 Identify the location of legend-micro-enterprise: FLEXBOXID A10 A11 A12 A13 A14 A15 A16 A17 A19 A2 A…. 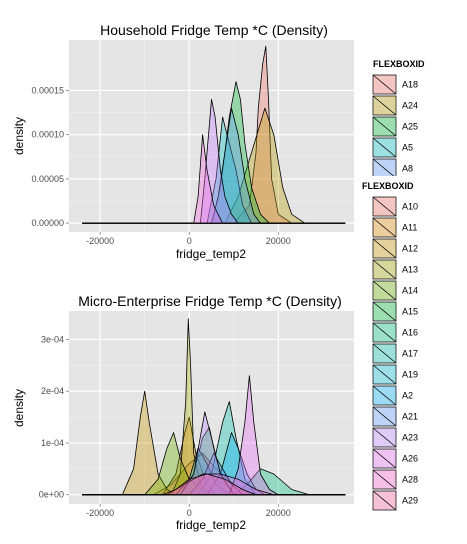
(390, 346).